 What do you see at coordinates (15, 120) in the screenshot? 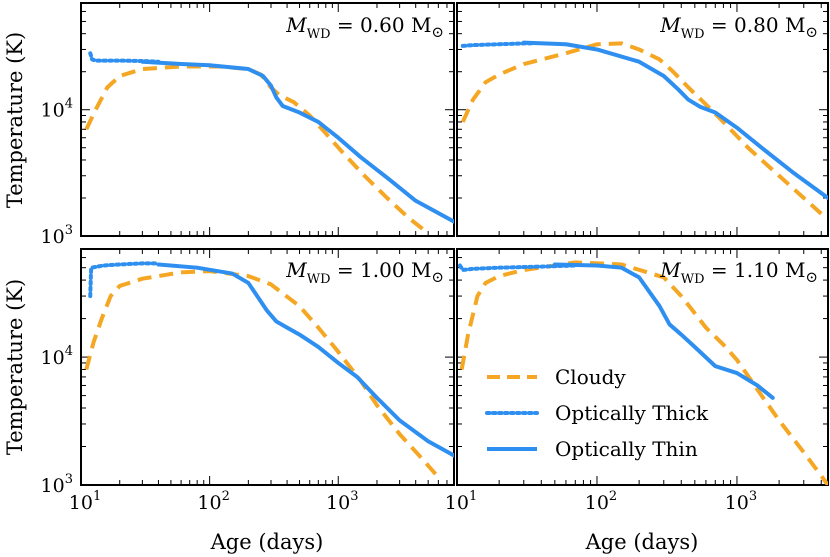
I see `y-axis-label-top: Temperature (K)` at bounding box center [15, 120].